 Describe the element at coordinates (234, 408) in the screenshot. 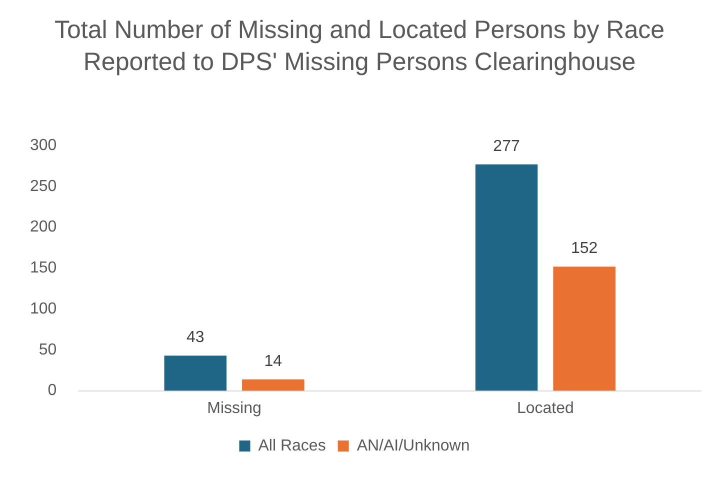

I see `x-tick-label: Missing` at that location.